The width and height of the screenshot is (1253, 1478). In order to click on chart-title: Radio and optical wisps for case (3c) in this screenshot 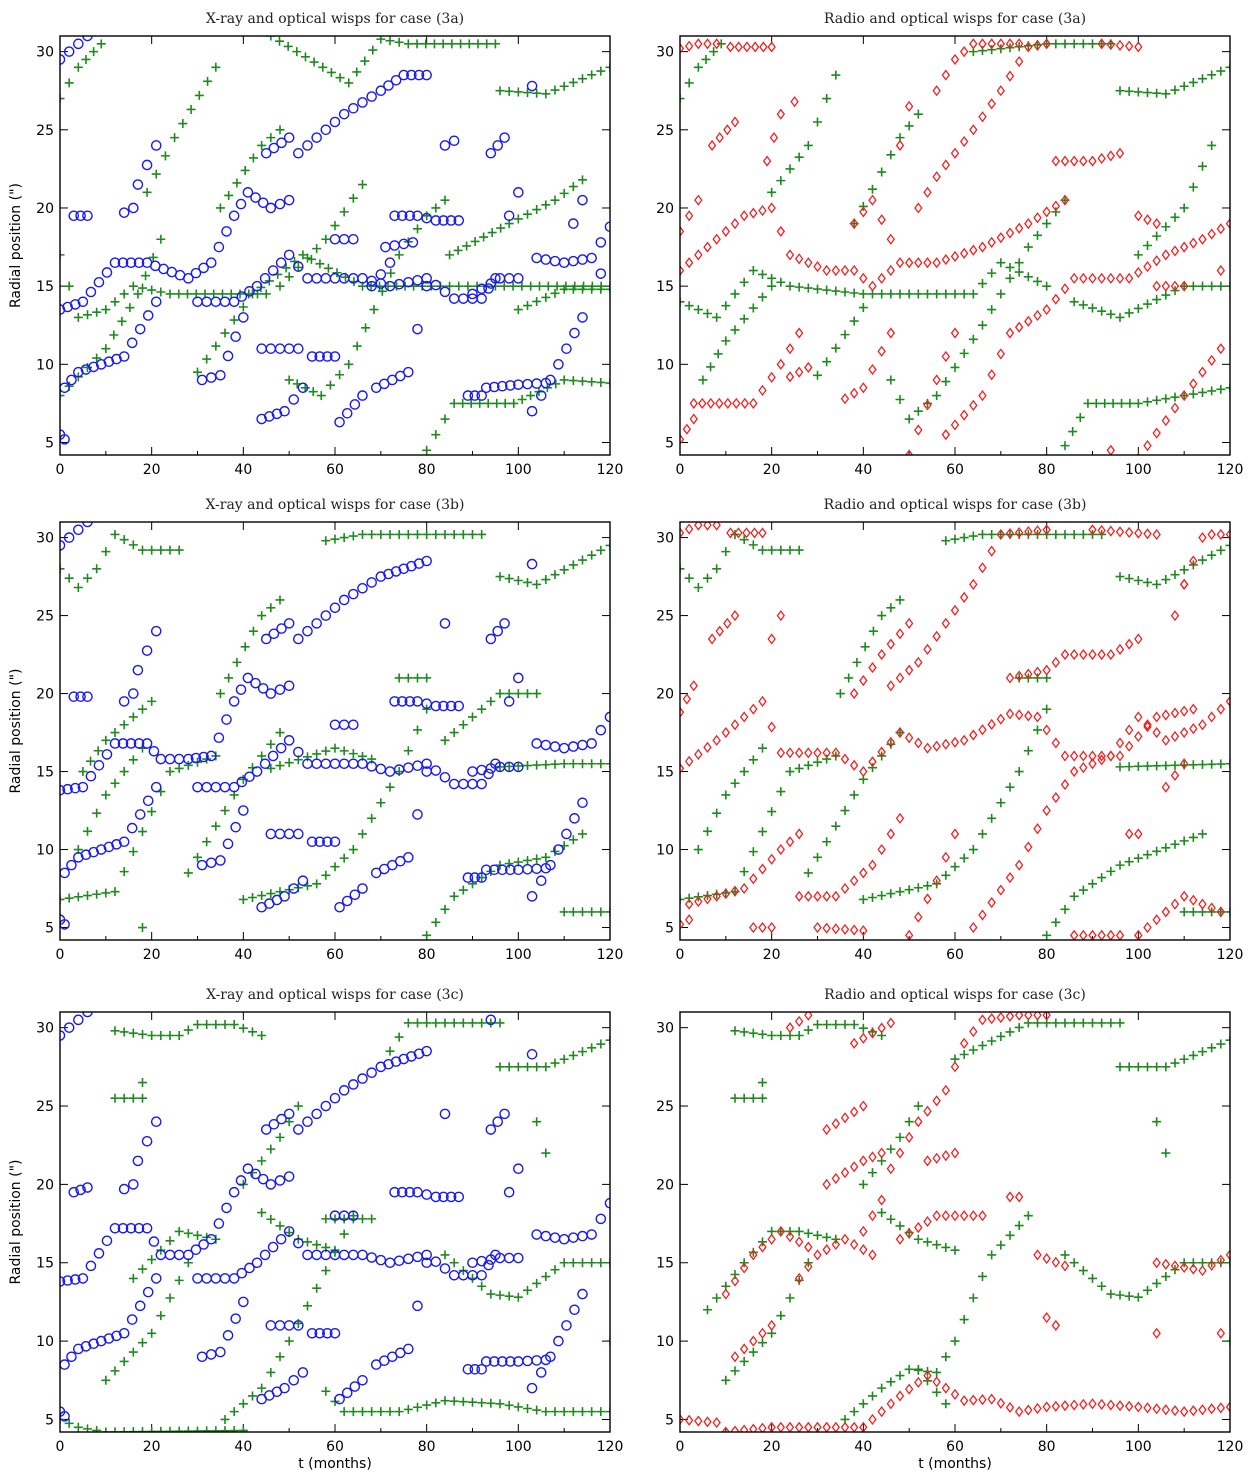, I will do `click(955, 995)`.